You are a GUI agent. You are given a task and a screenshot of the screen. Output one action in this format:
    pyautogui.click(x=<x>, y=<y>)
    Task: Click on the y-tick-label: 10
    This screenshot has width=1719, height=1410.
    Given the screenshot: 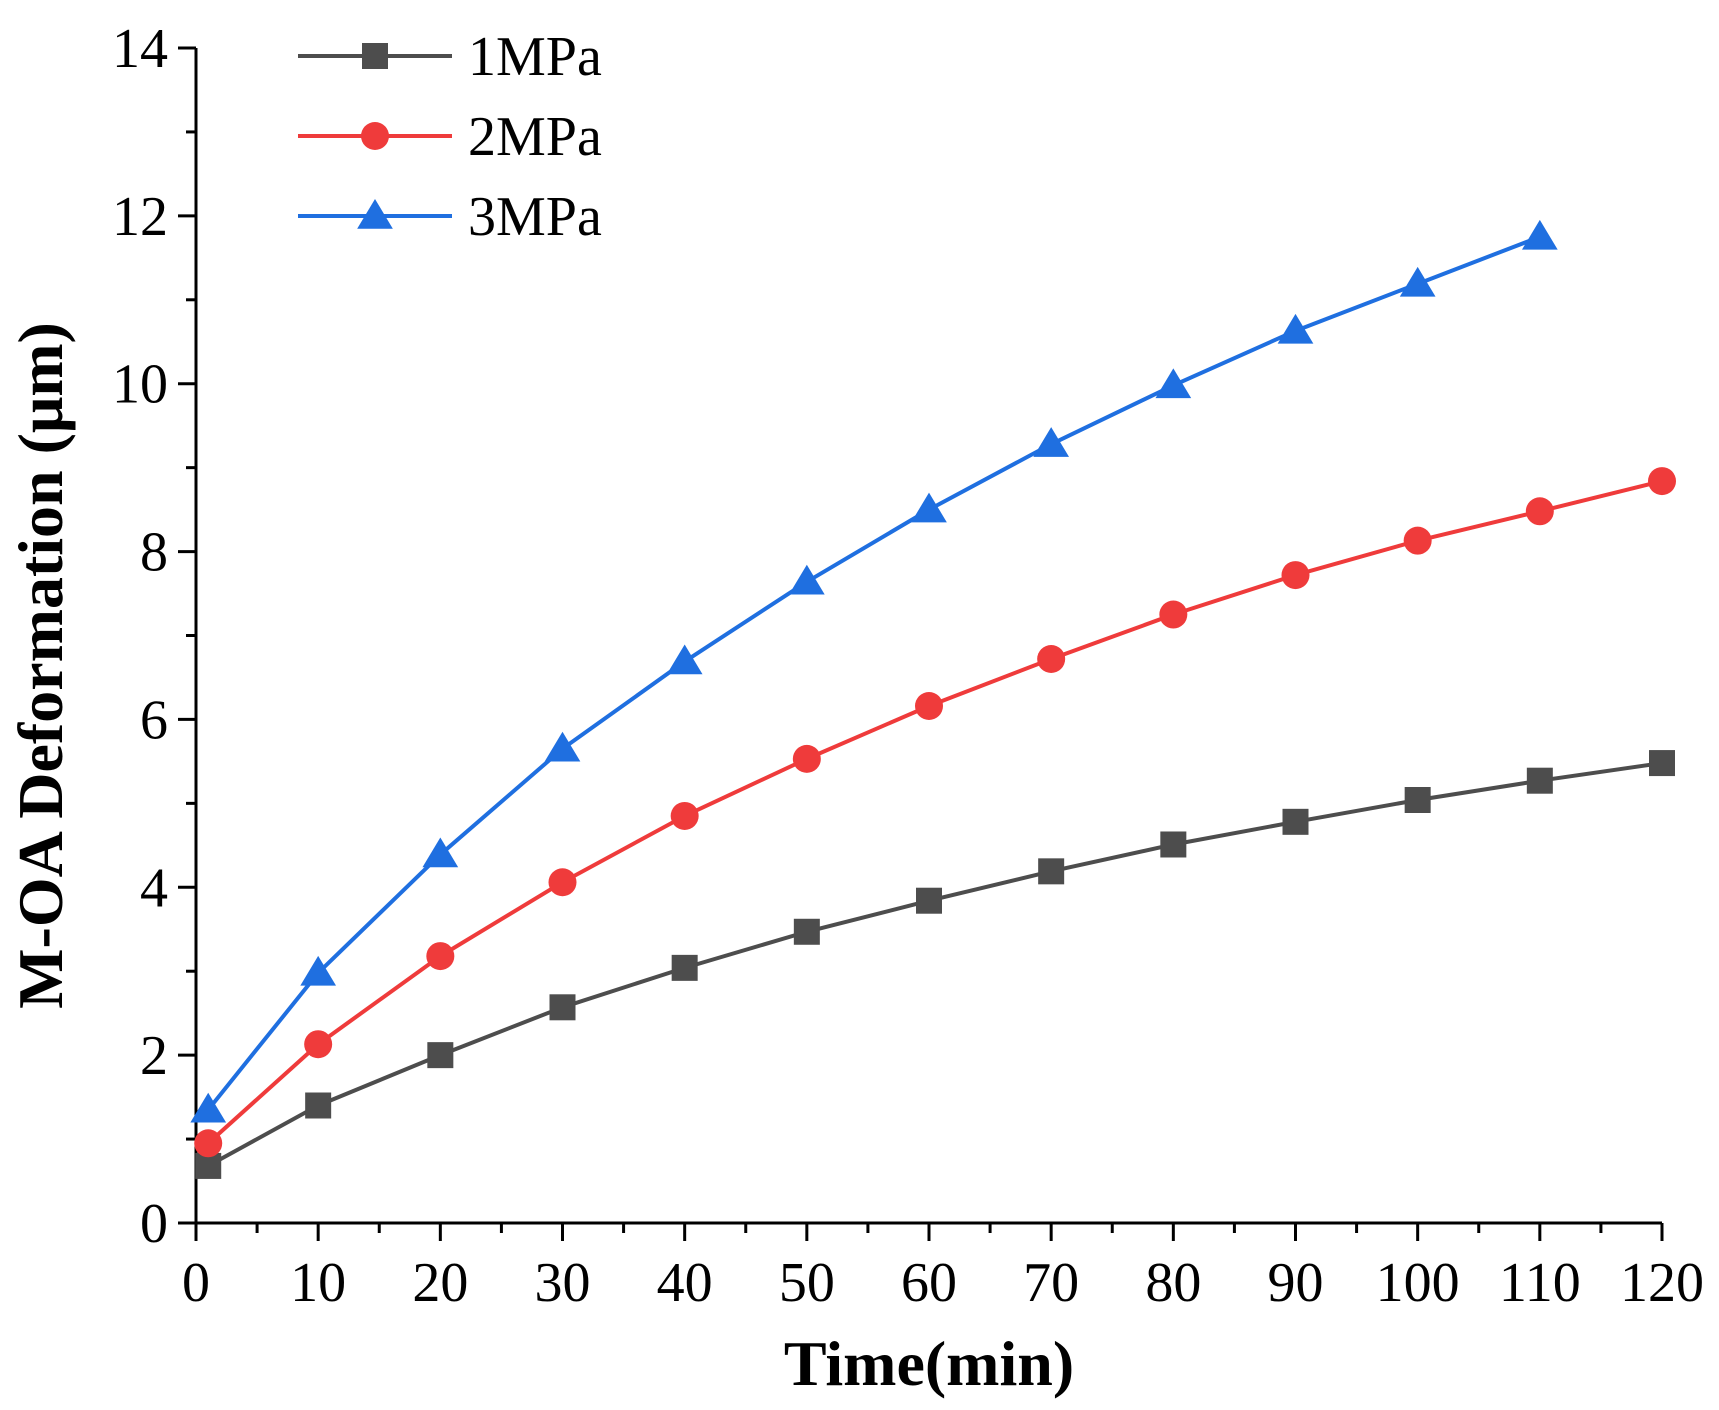 What is the action you would take?
    pyautogui.click(x=140, y=385)
    